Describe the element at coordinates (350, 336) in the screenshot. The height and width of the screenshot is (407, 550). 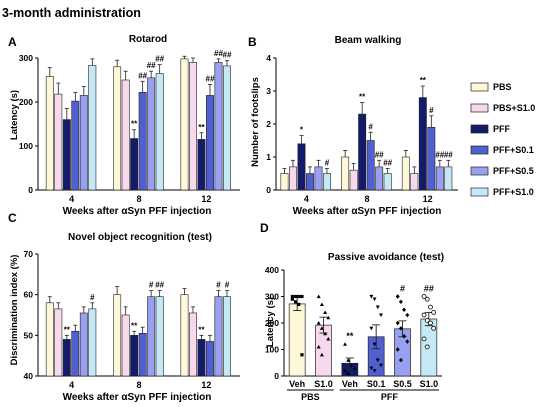
I see `panel-d-significance-mark: **` at that location.